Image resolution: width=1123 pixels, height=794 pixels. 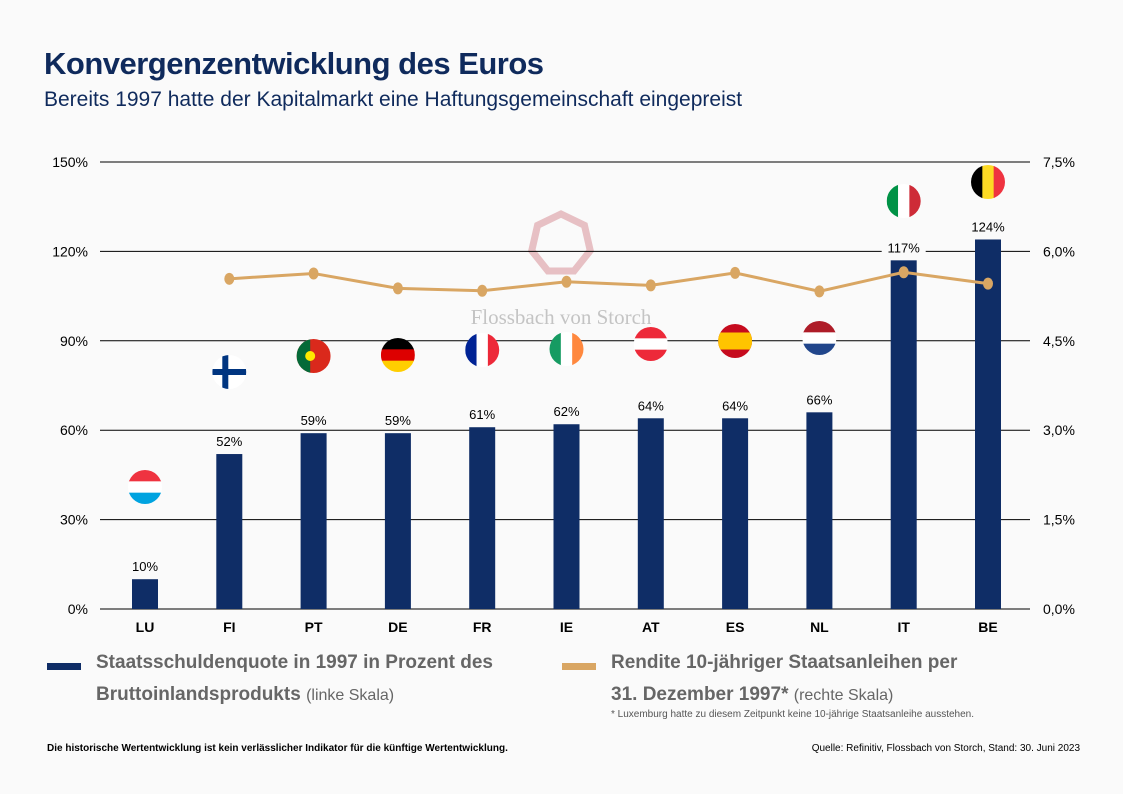 I want to click on germany-flag-icon, so click(x=397, y=355).